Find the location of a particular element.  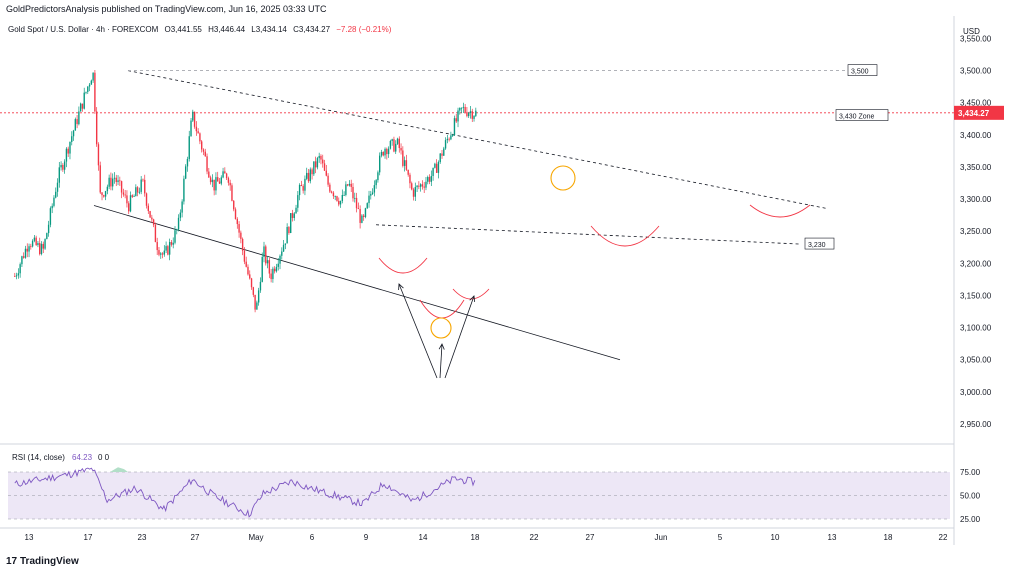

close-value: C3,434.27 is located at coordinates (312, 29).